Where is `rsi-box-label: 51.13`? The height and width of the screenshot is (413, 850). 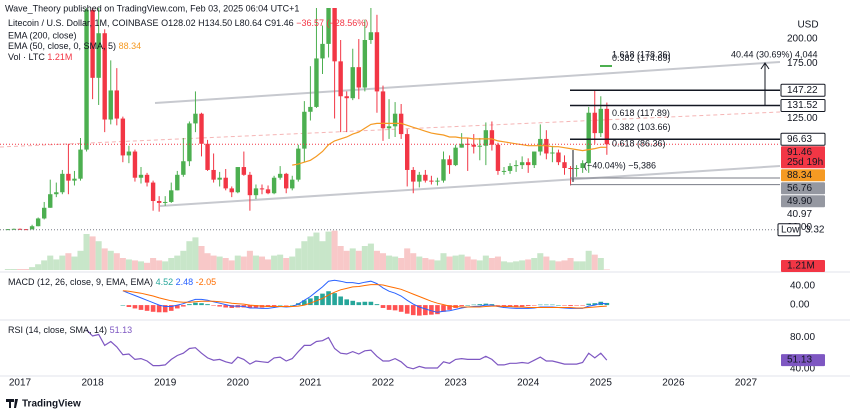
rsi-box-label: 51.13 is located at coordinates (799, 360).